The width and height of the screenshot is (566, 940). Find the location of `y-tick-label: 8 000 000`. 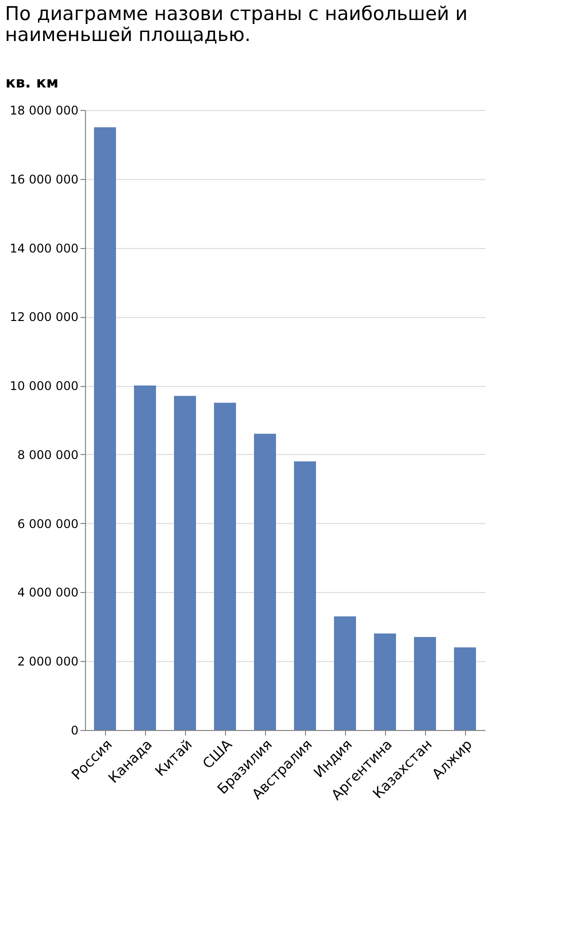

y-tick-label: 8 000 000 is located at coordinates (47, 455).